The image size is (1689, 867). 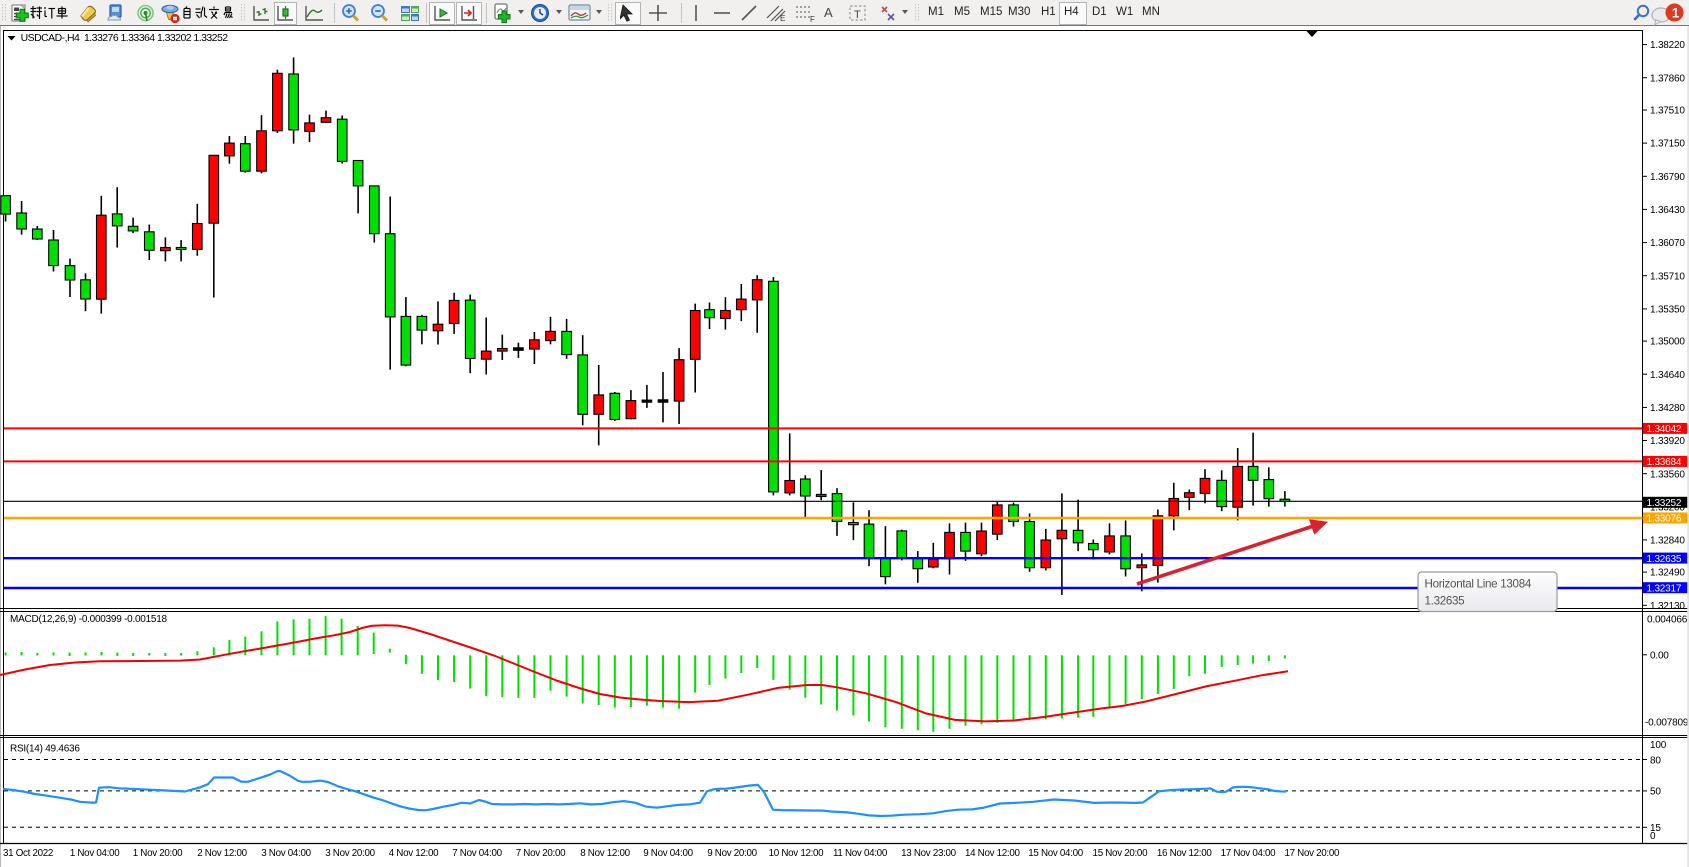 What do you see at coordinates (1667, 342) in the screenshot?
I see `svg-text: 1.35000` at bounding box center [1667, 342].